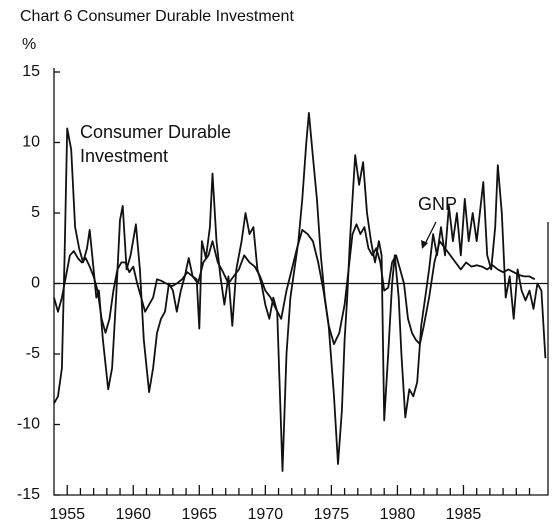 This screenshot has height=532, width=556. What do you see at coordinates (28, 424) in the screenshot?
I see `y-tick-label: -10` at bounding box center [28, 424].